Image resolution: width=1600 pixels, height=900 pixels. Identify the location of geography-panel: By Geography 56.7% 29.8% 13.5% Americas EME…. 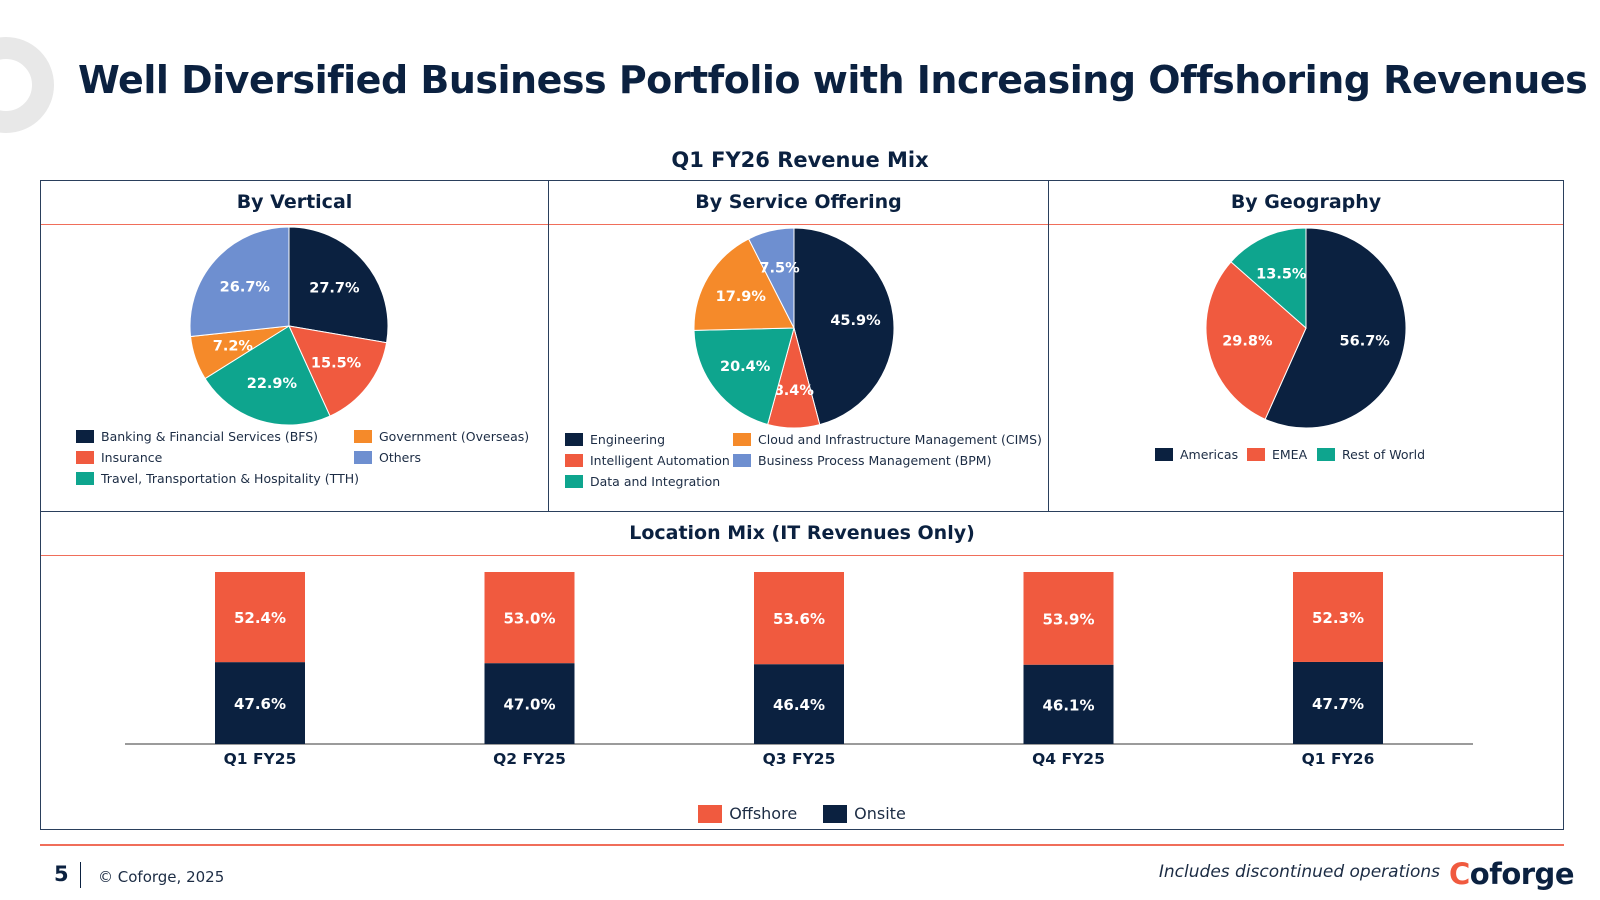
(1306, 346).